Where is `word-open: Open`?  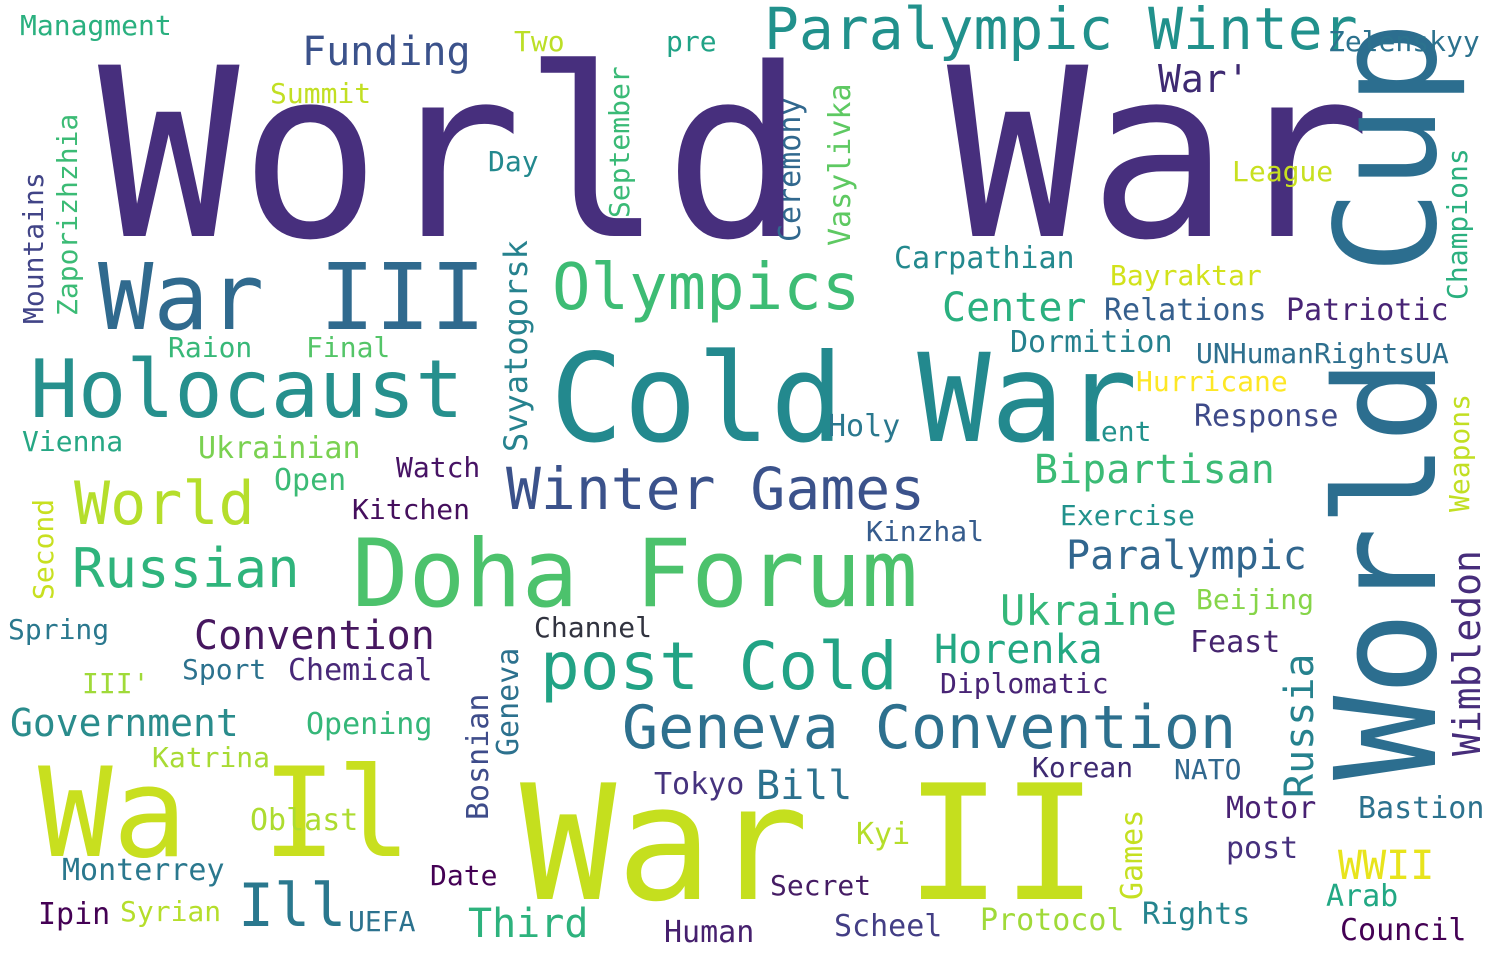 word-open: Open is located at coordinates (310, 480).